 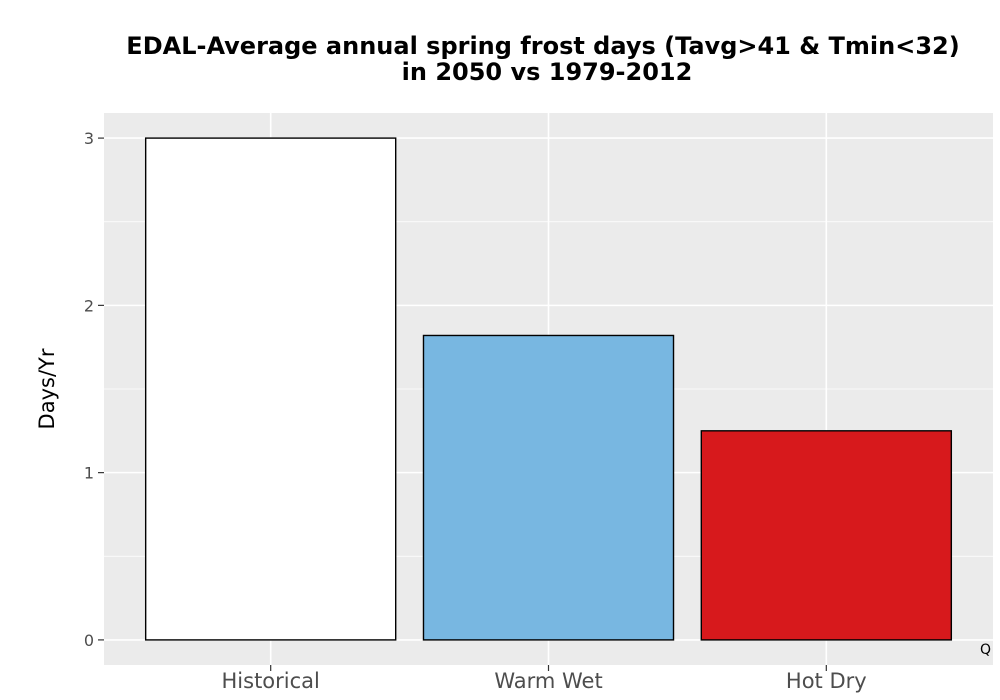 What do you see at coordinates (985, 650) in the screenshot?
I see `corner-label: Q` at bounding box center [985, 650].